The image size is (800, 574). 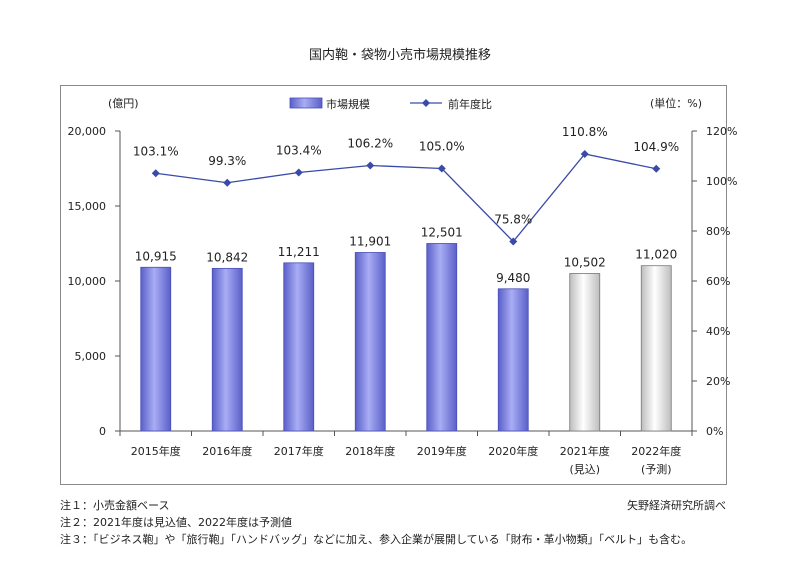 What do you see at coordinates (718, 231) in the screenshot?
I see `y-right-tick-label: 80%` at bounding box center [718, 231].